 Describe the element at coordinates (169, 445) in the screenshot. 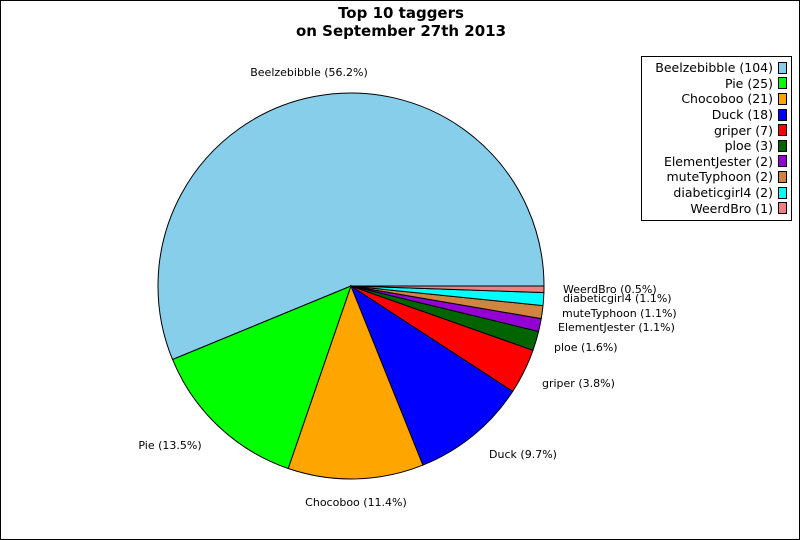

I see `slice-label-pie: Pie (13.5%)` at that location.